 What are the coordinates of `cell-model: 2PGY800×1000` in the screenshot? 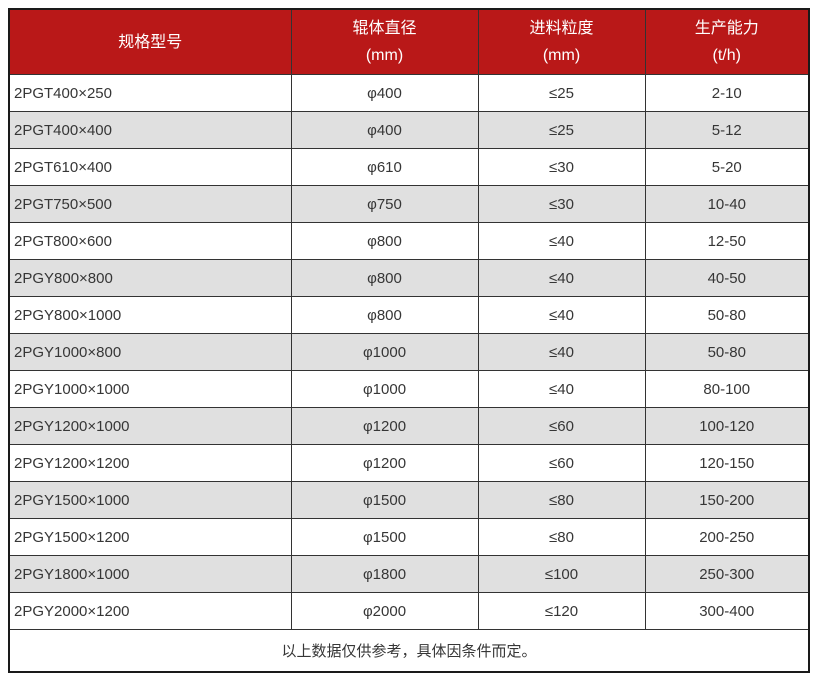 It's located at (150, 315).